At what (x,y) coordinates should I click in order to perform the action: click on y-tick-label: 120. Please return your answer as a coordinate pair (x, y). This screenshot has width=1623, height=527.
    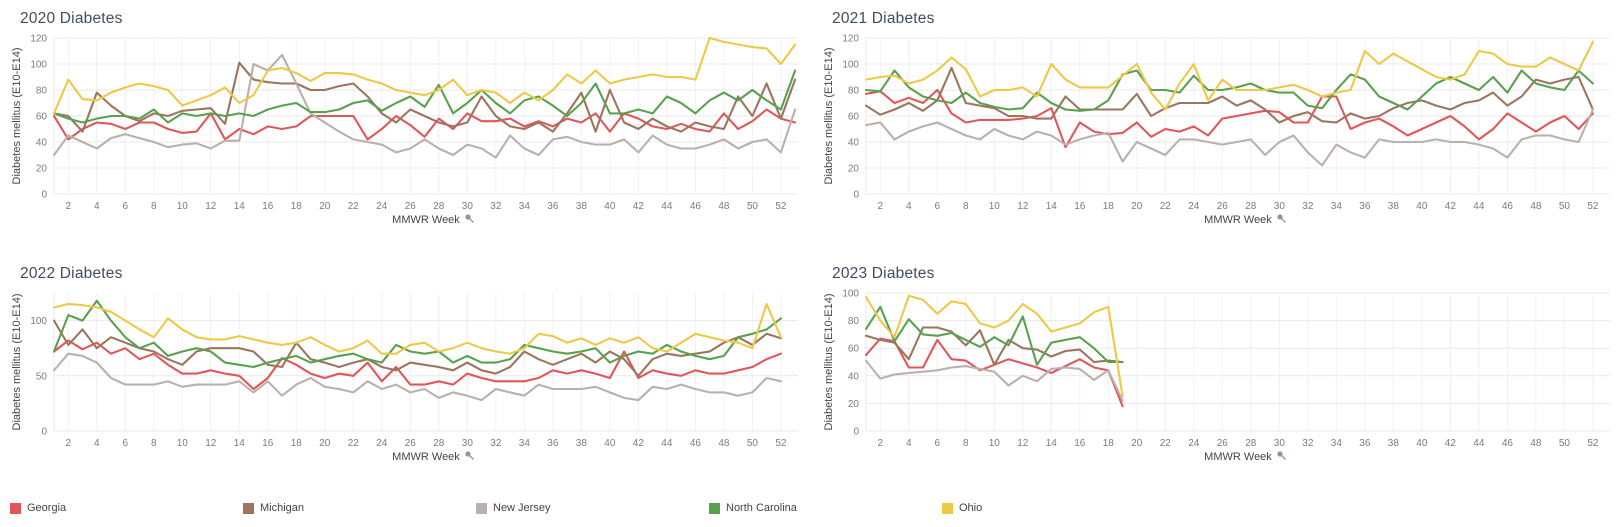
    Looking at the image, I should click on (38, 39).